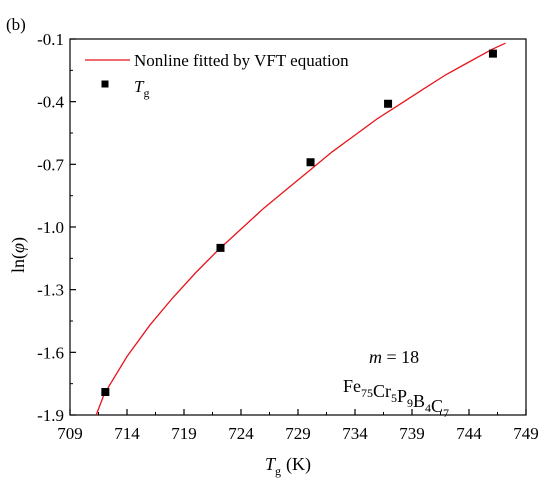 The image size is (550, 481). What do you see at coordinates (278, 471) in the screenshot?
I see `x-axis-label-sub: g` at bounding box center [278, 471].